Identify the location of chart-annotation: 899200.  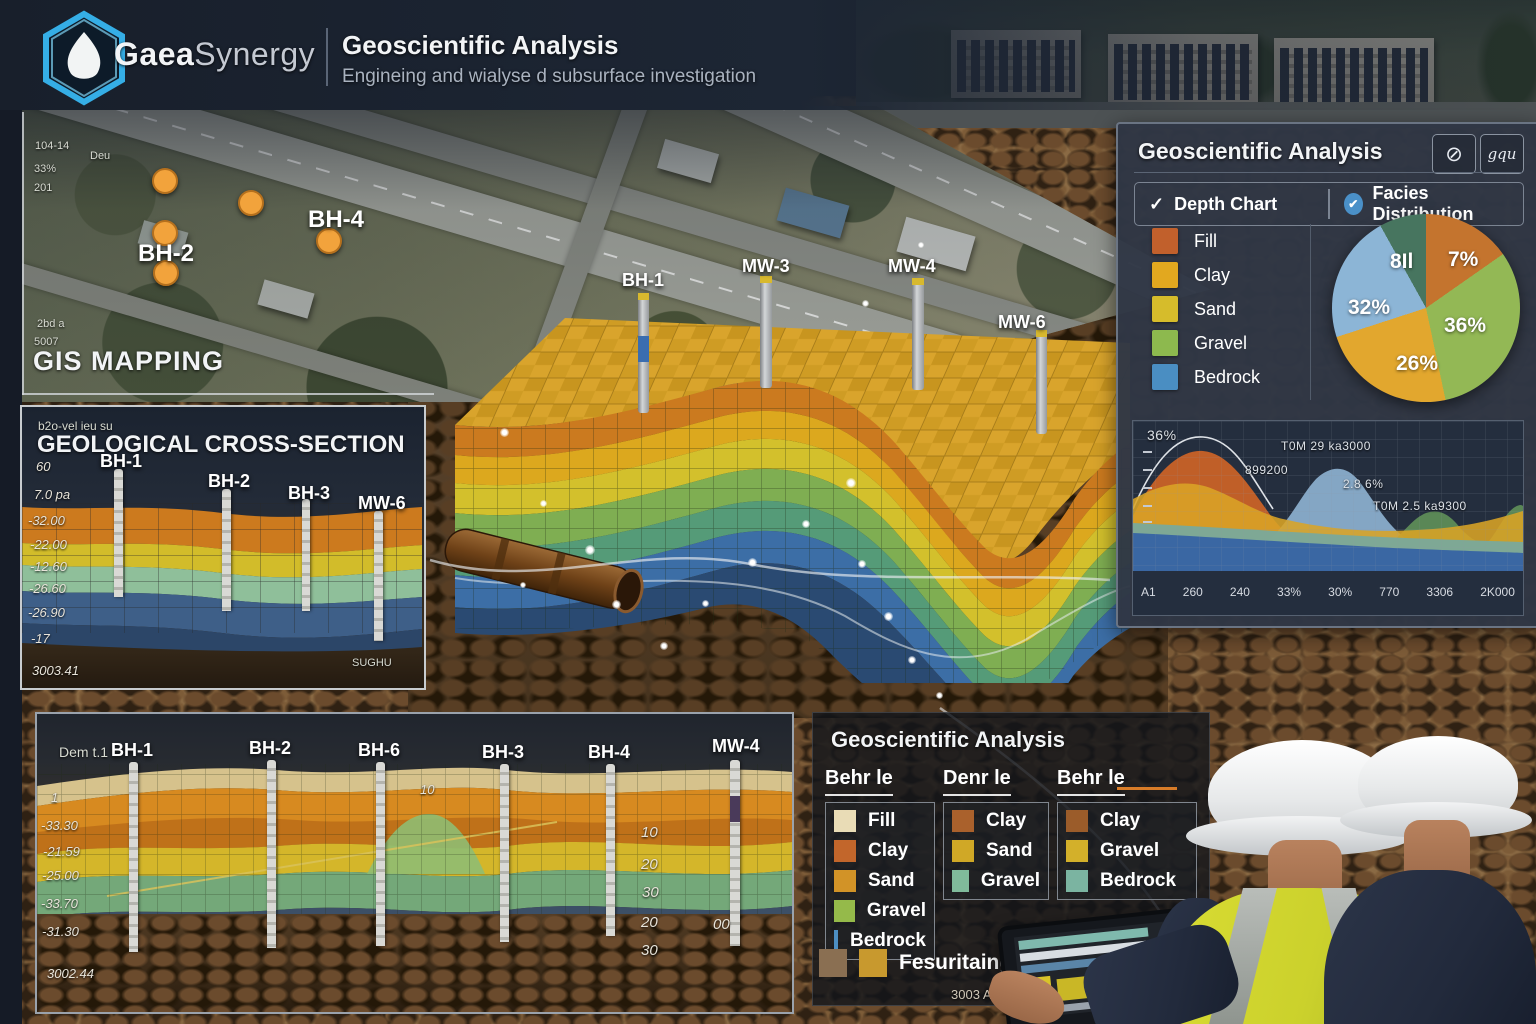
(1267, 470).